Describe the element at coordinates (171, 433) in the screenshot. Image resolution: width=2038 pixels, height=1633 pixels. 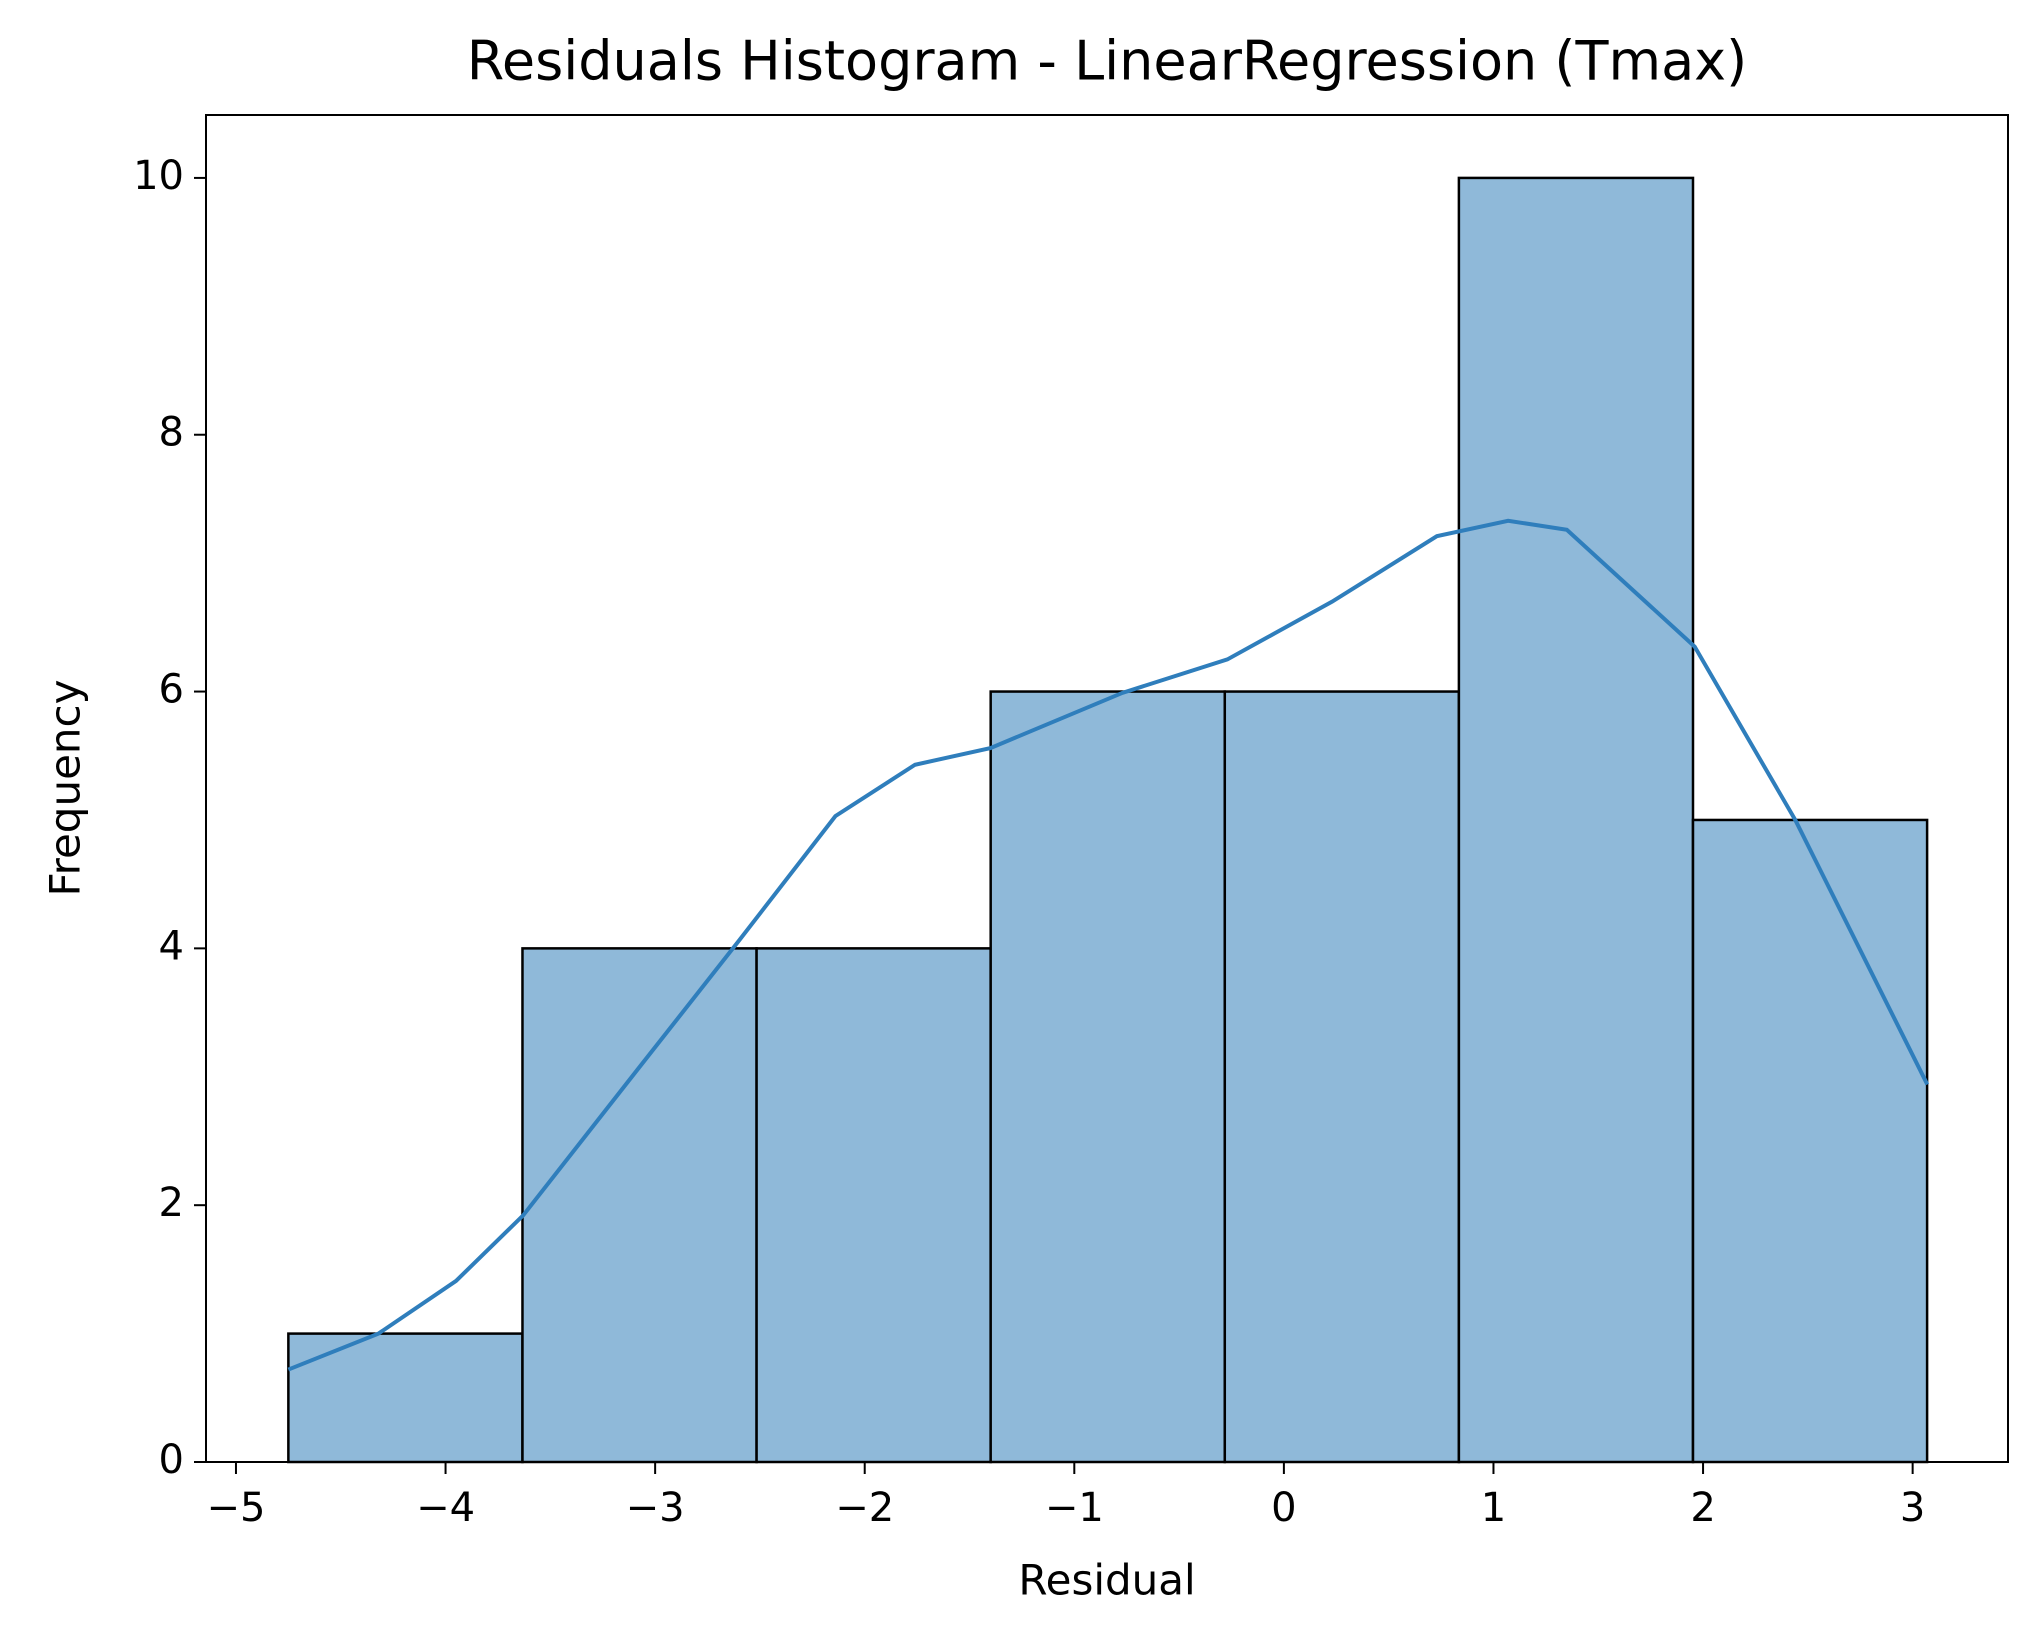
I see `y-tick-label: 8` at that location.